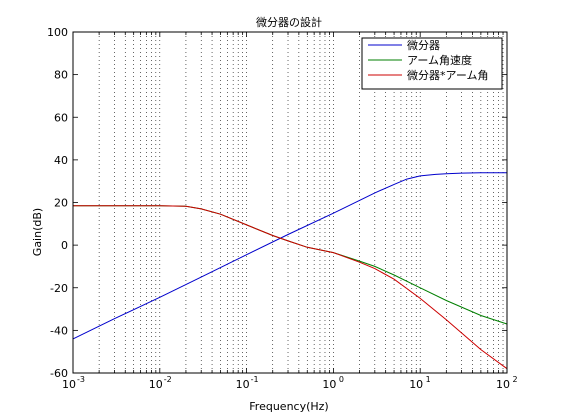  What do you see at coordinates (439, 60) in the screenshot?
I see `legend-label: アーム角速度` at bounding box center [439, 60].